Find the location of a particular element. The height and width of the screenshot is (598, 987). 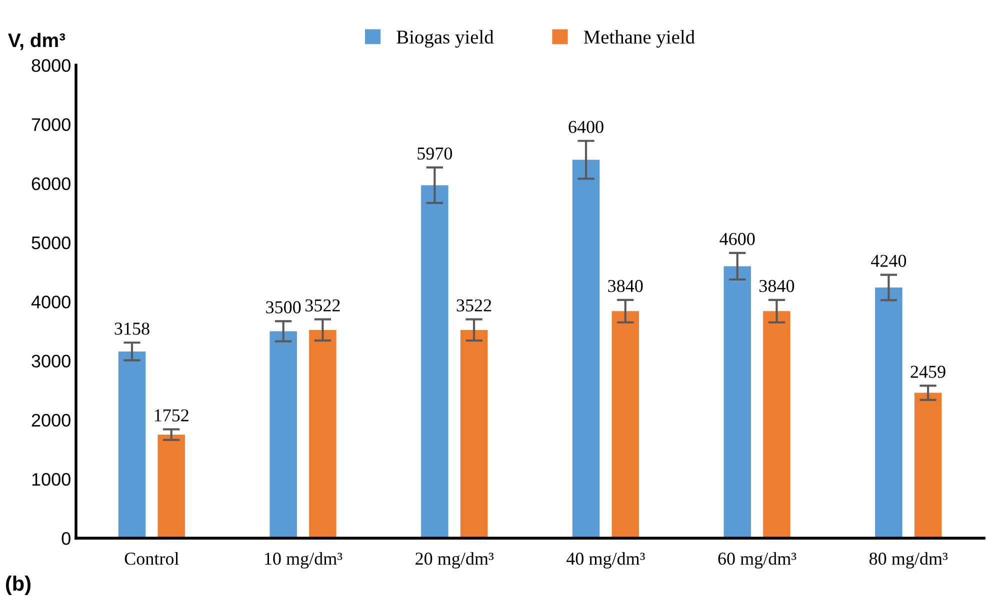

x-tick-label: 40 mg/dm³ is located at coordinates (605, 560).